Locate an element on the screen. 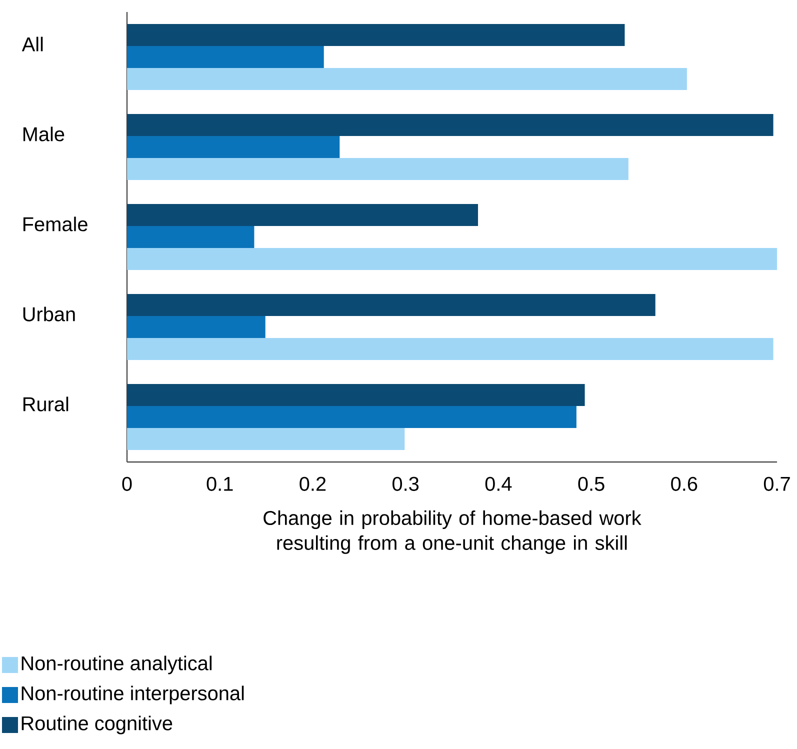 This screenshot has height=749, width=797. x-axis-title: Change in probability of home-based work resulting from a one-unit change in skill is located at coordinates (453, 532).